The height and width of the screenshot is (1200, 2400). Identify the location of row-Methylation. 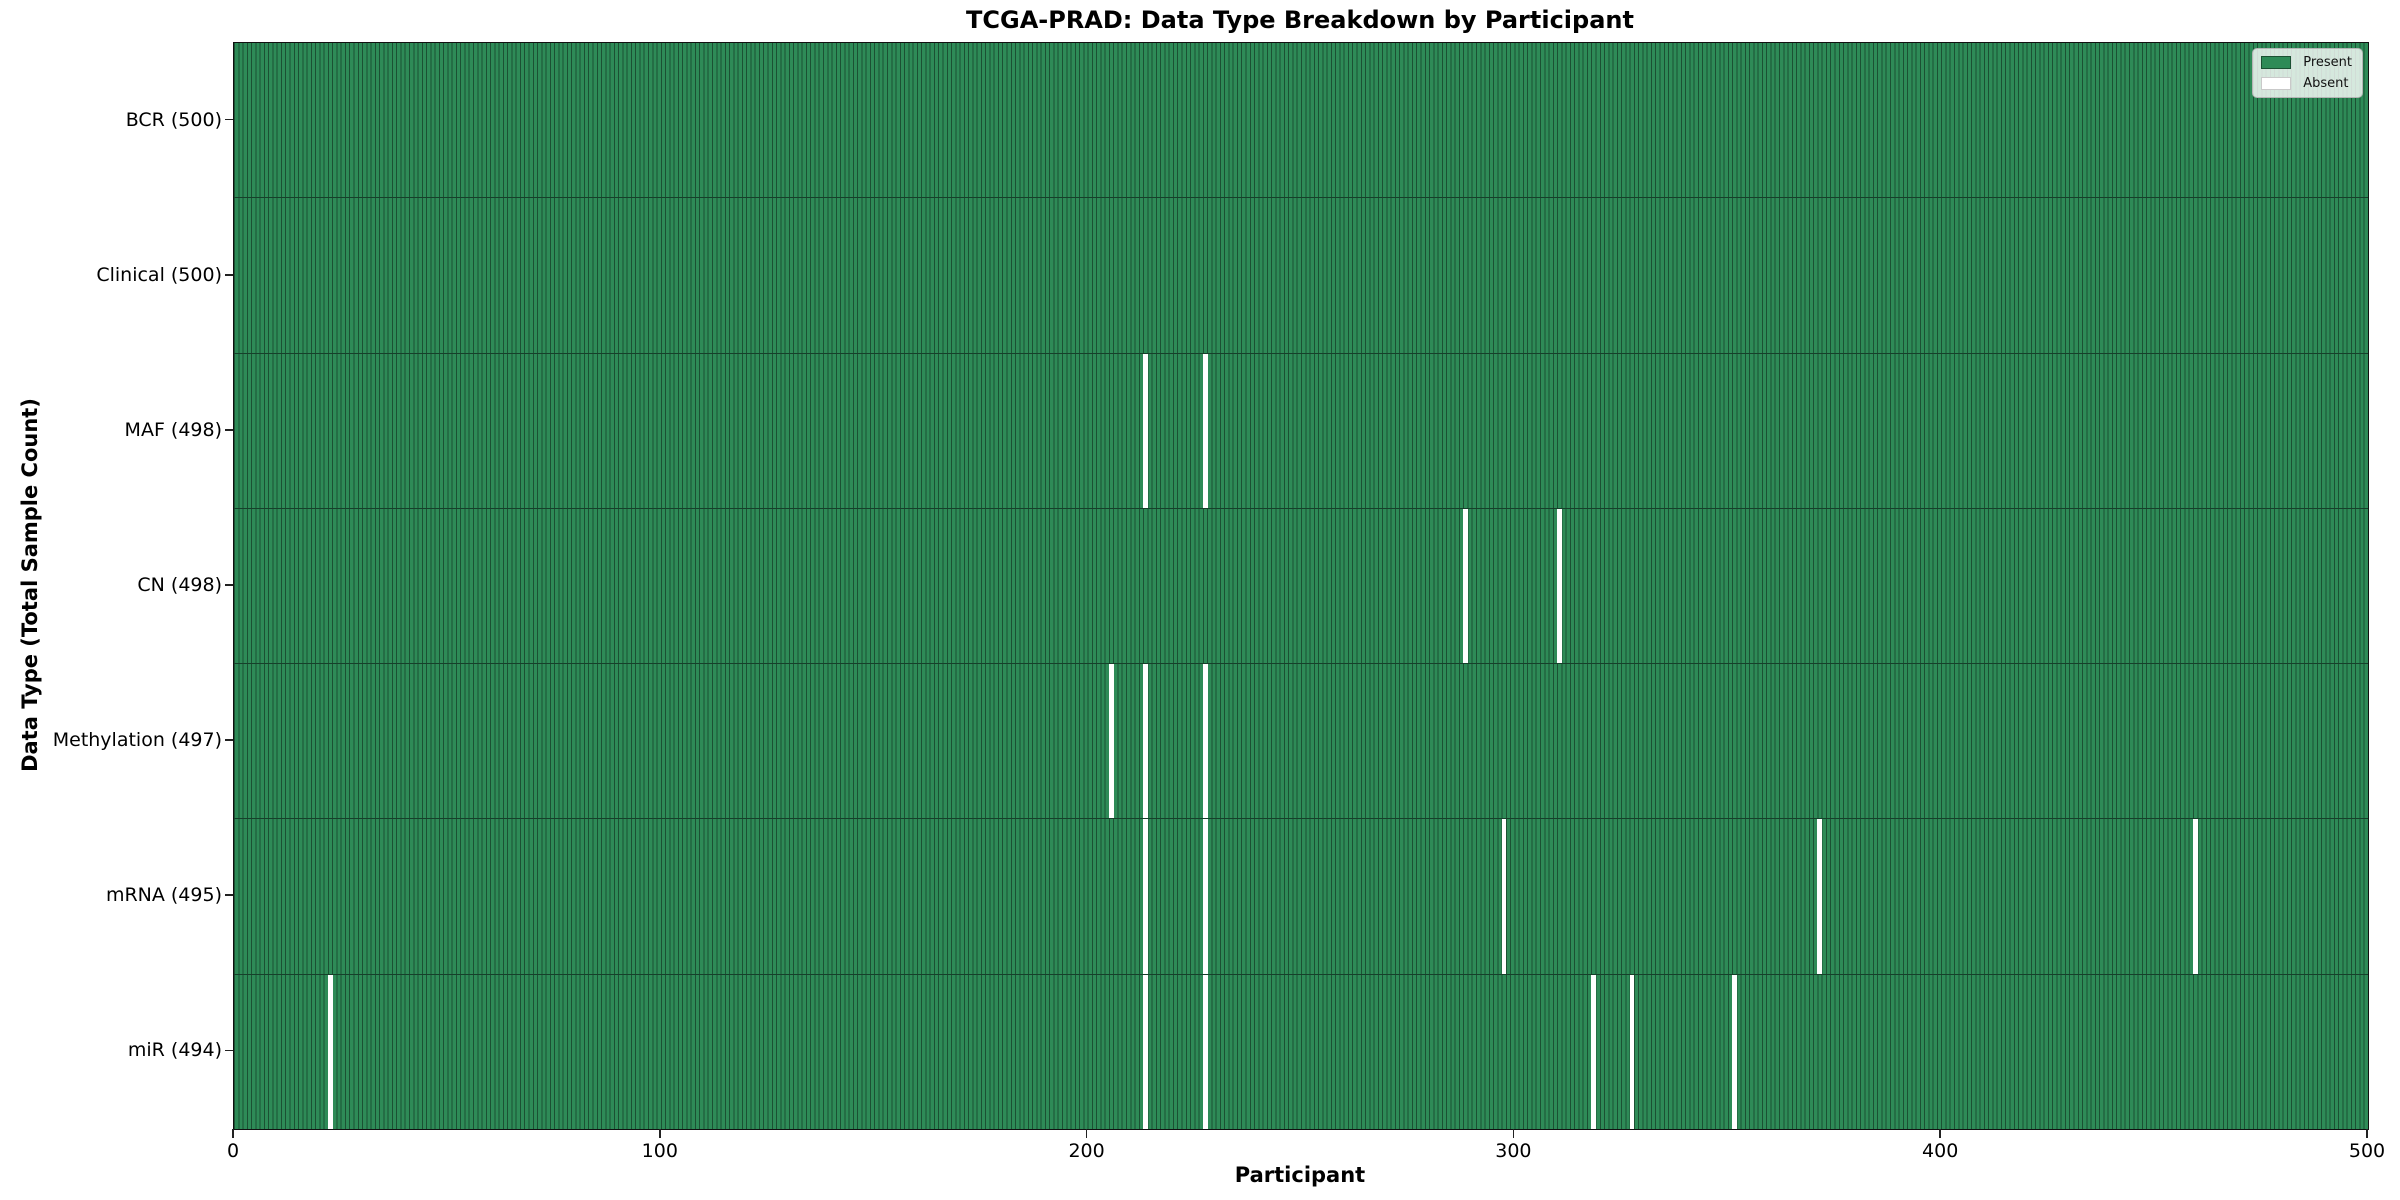
(1301, 741).